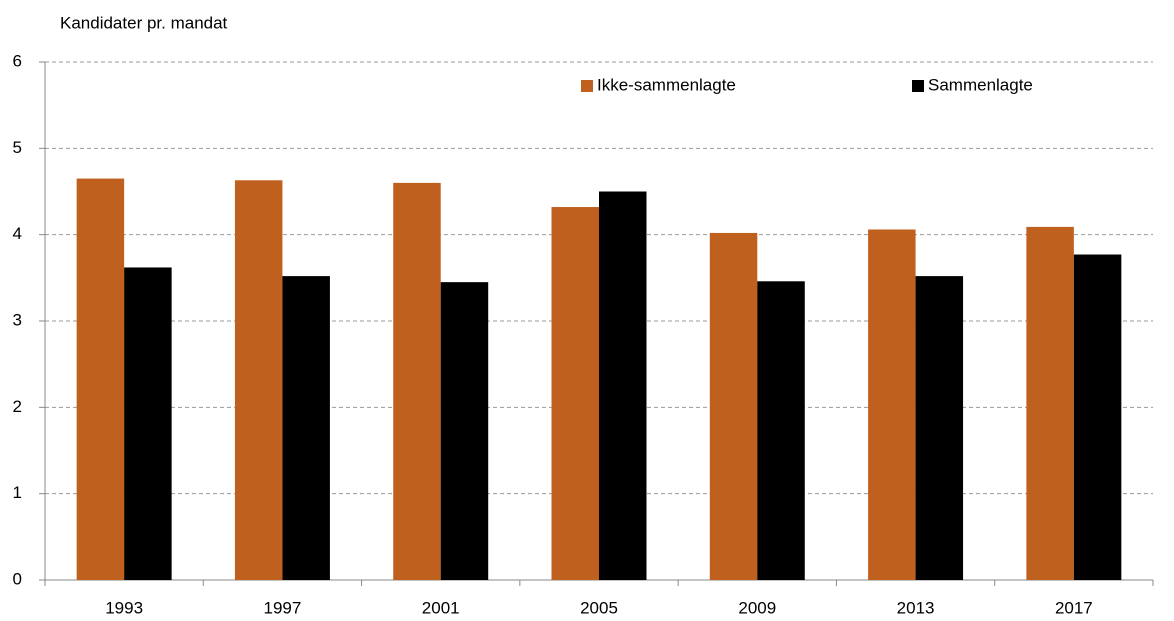 The width and height of the screenshot is (1174, 621). What do you see at coordinates (17, 60) in the screenshot?
I see `y-tick-label: 6` at bounding box center [17, 60].